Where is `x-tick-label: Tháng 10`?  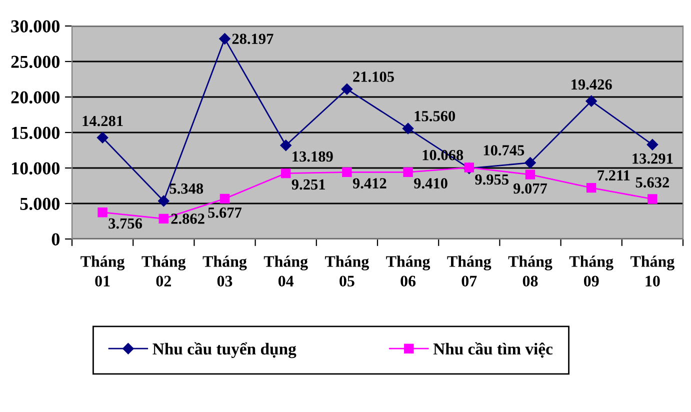 x-tick-label: Tháng 10 is located at coordinates (652, 271).